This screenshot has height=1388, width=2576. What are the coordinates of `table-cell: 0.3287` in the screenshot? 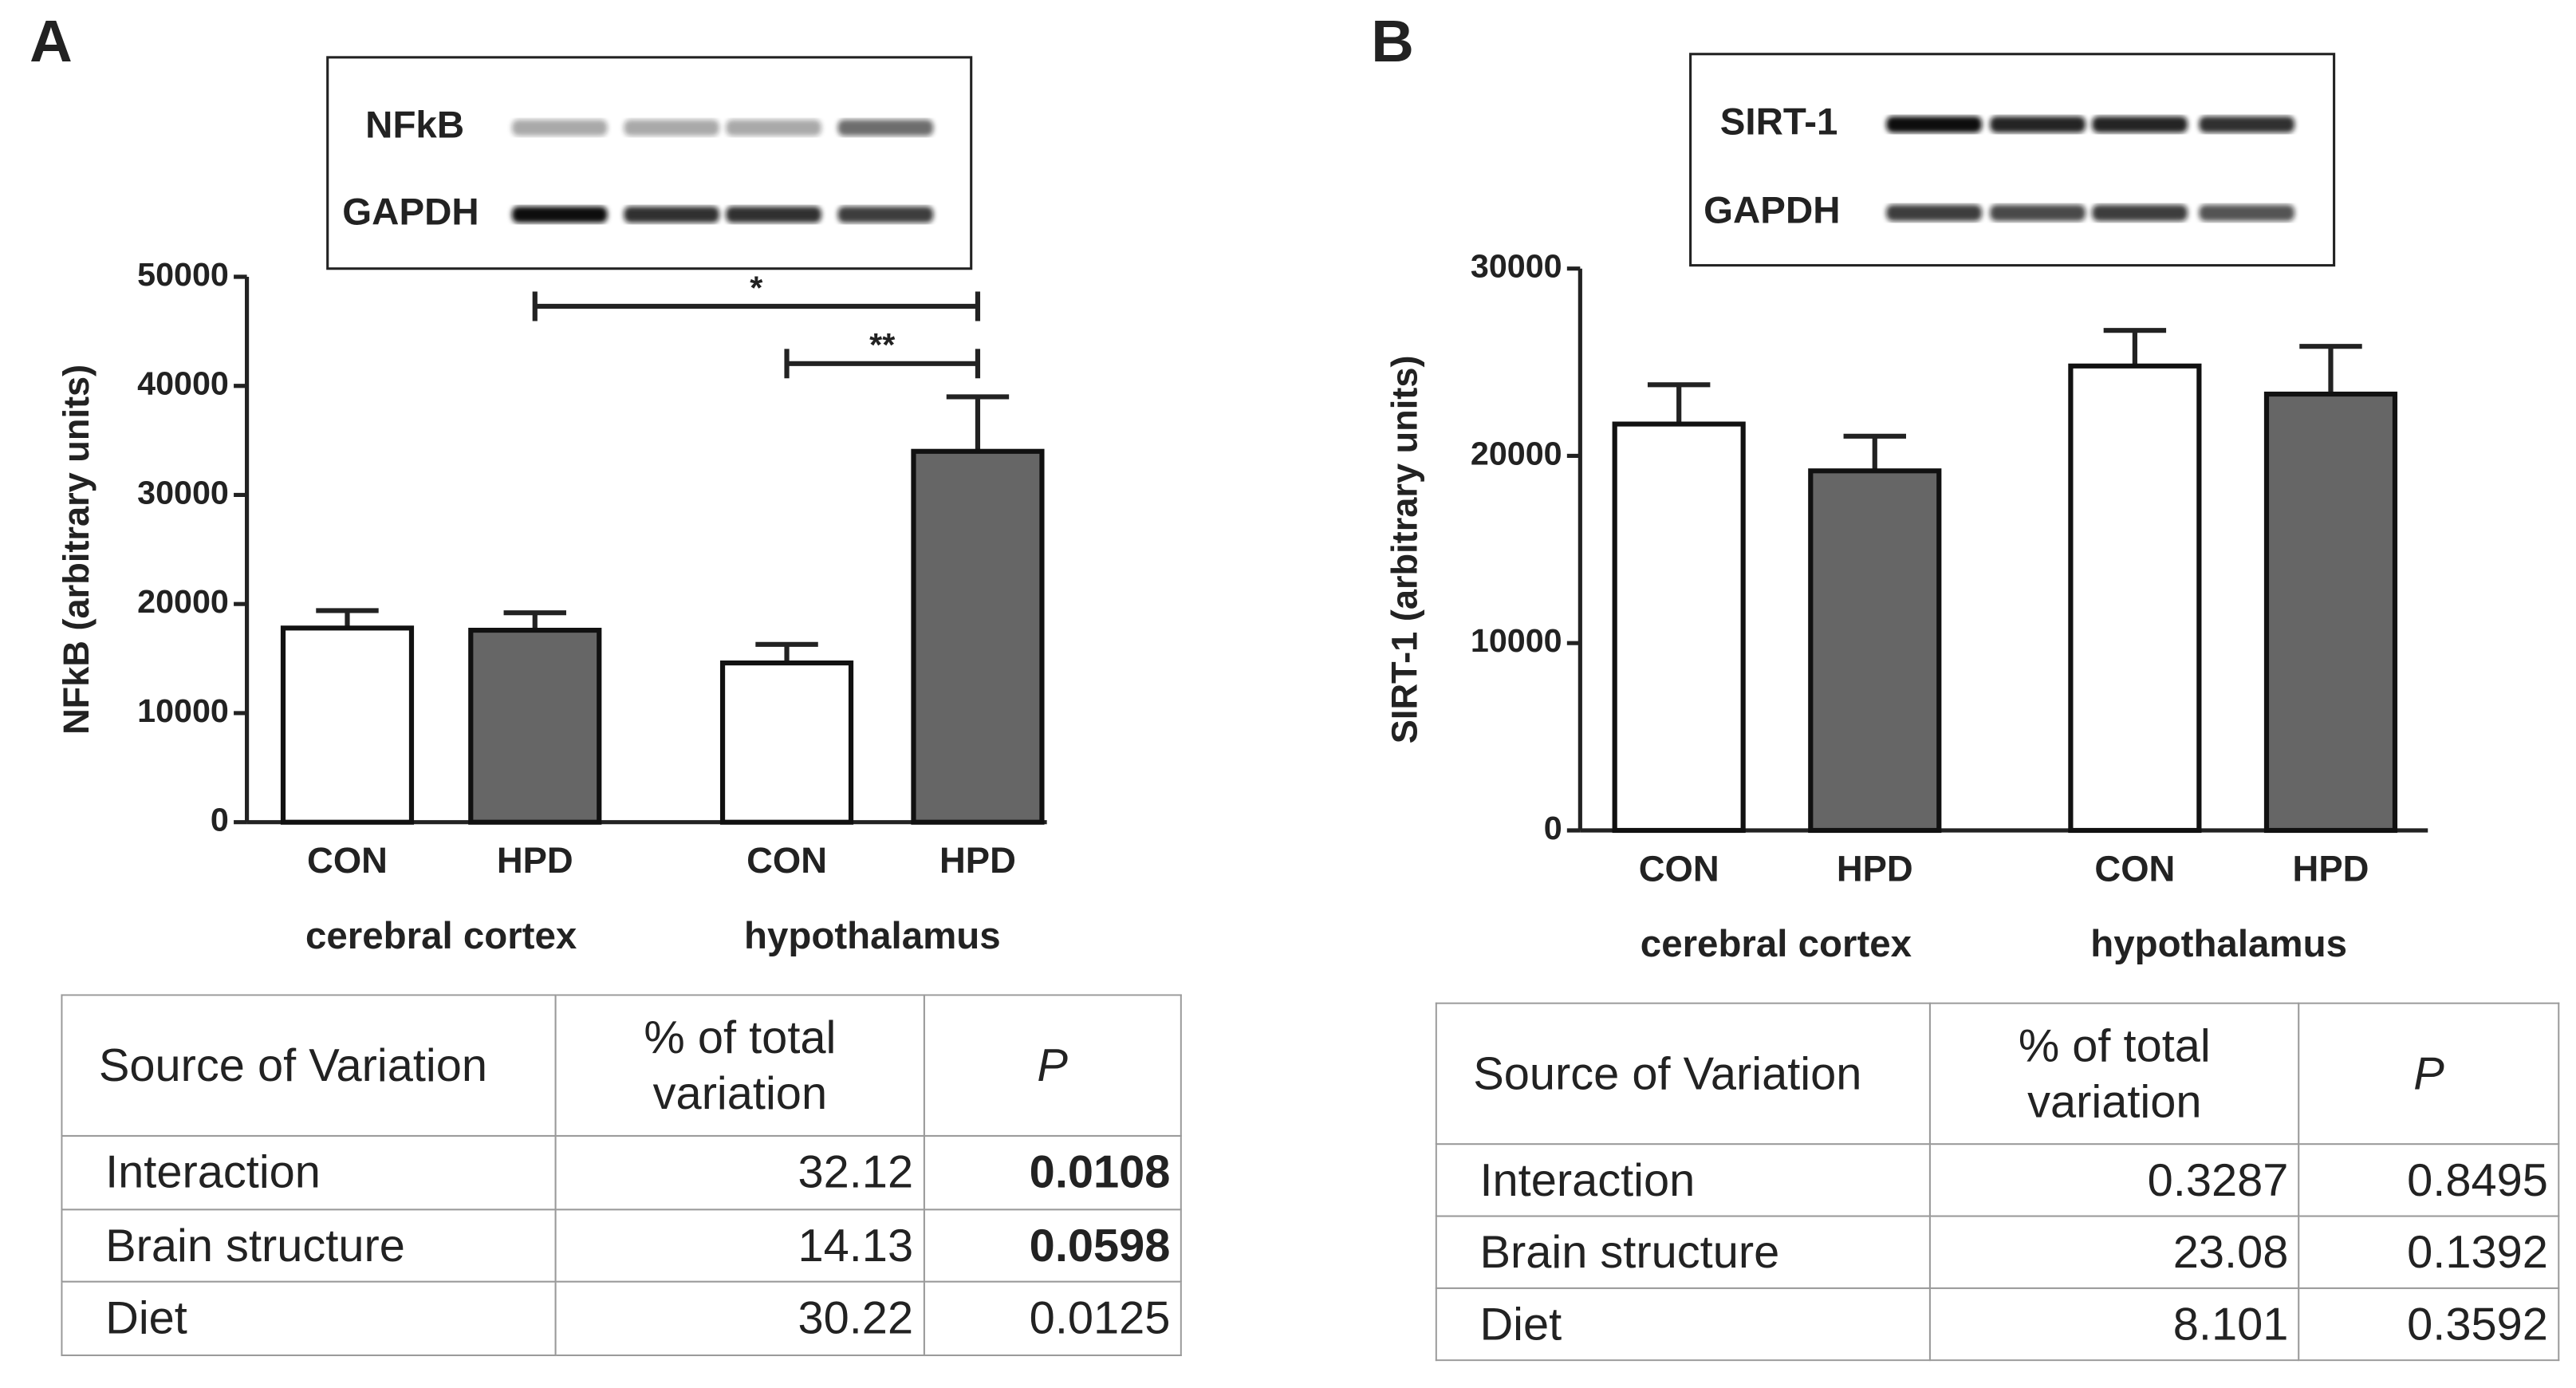 It's located at (2114, 1180).